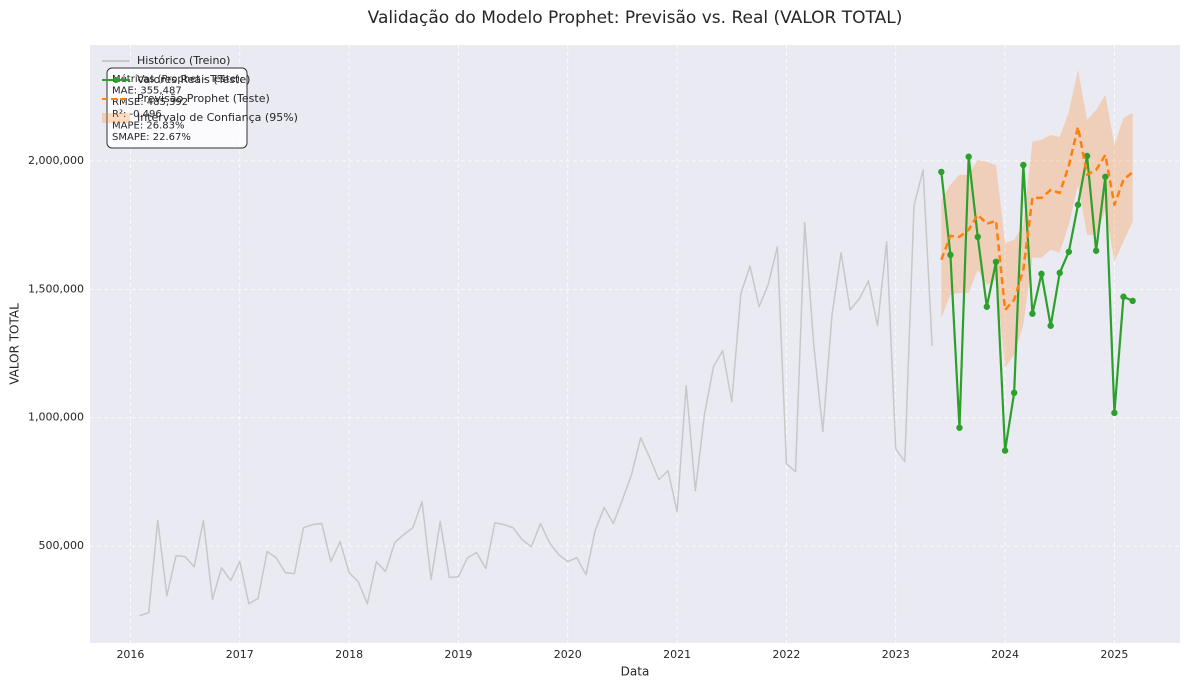 The width and height of the screenshot is (1189, 690). I want to click on metric-text: RMSE: 485,392, so click(150, 102).